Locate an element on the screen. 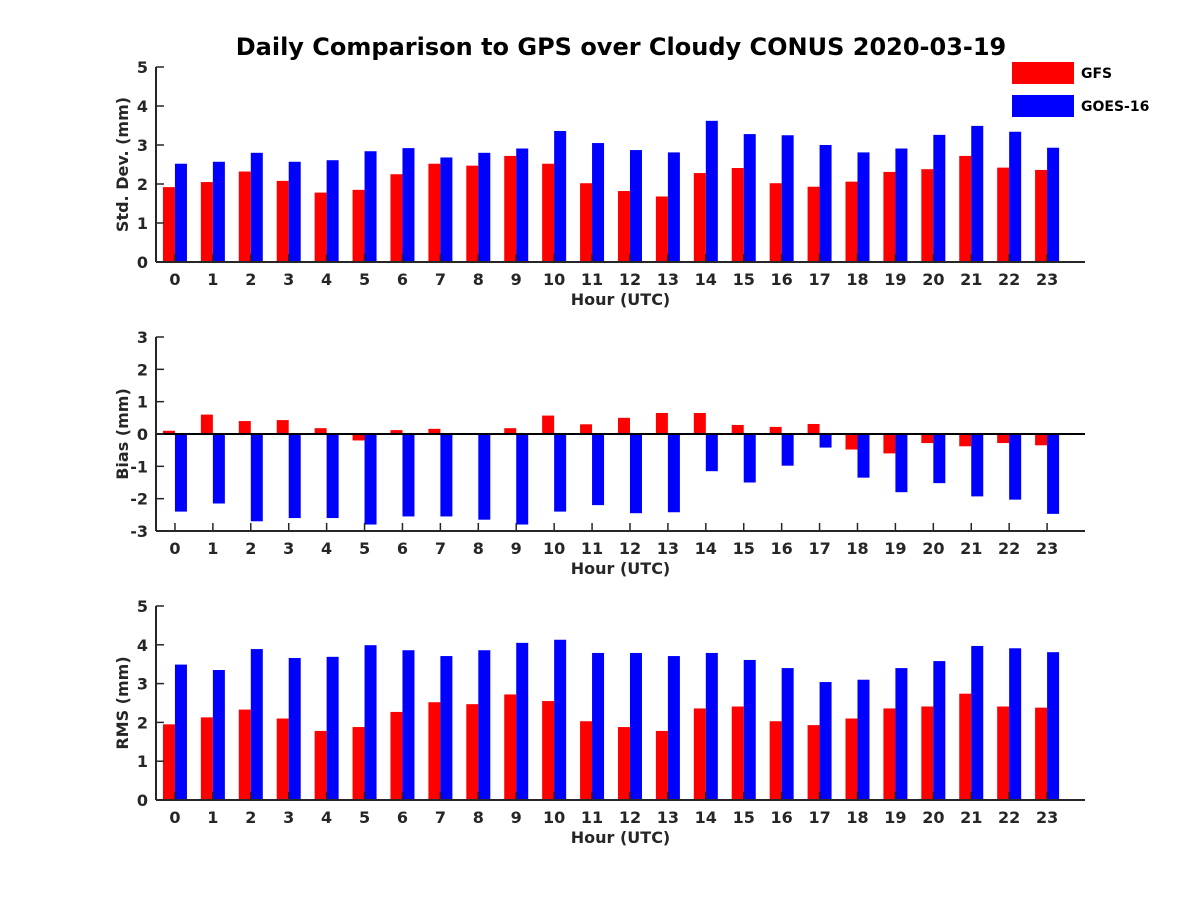  legend-swatch-goes16 is located at coordinates (1043, 106).